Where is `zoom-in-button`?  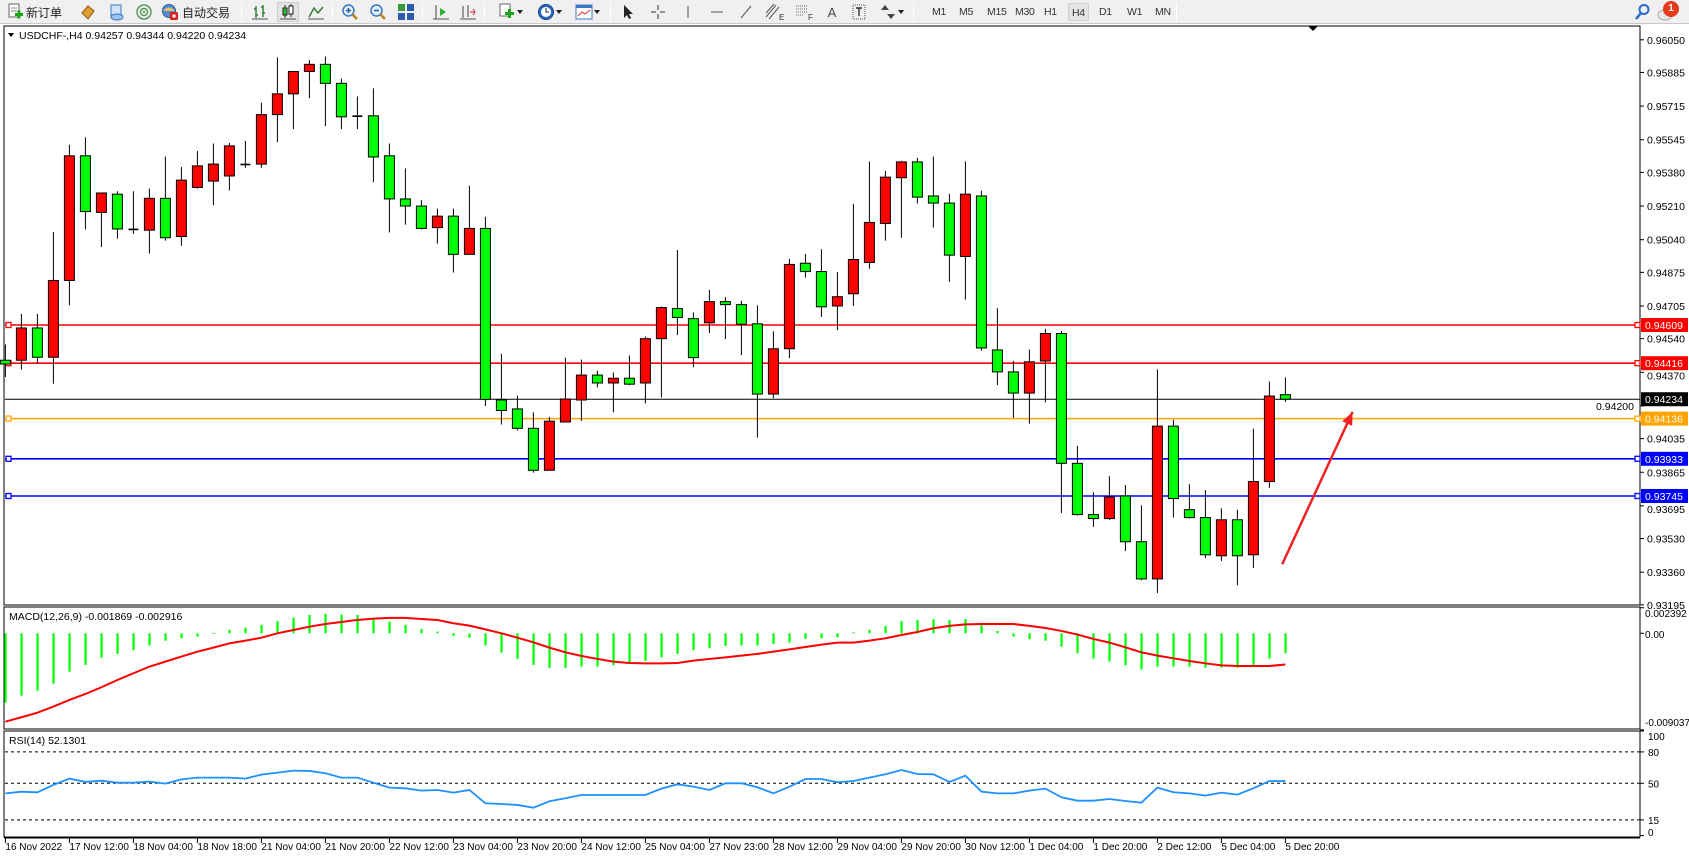 zoom-in-button is located at coordinates (350, 12).